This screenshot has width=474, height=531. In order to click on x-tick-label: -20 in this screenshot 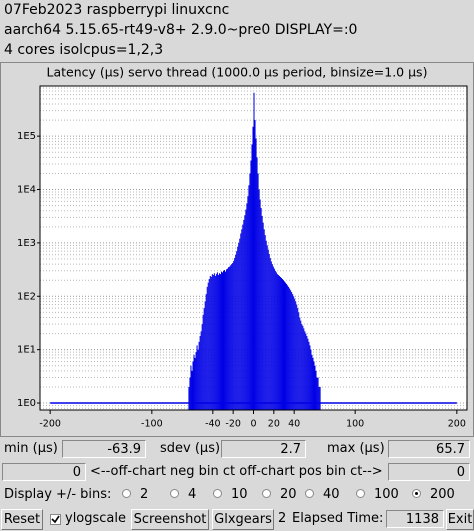, I will do `click(233, 424)`.